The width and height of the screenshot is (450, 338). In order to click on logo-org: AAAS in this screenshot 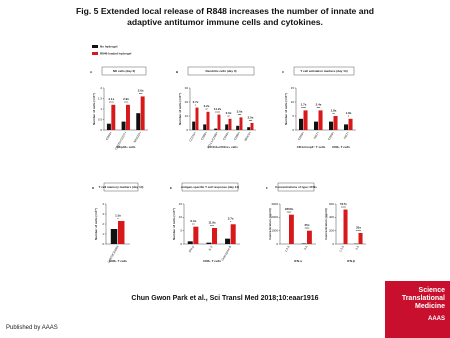, I will do `click(436, 319)`.